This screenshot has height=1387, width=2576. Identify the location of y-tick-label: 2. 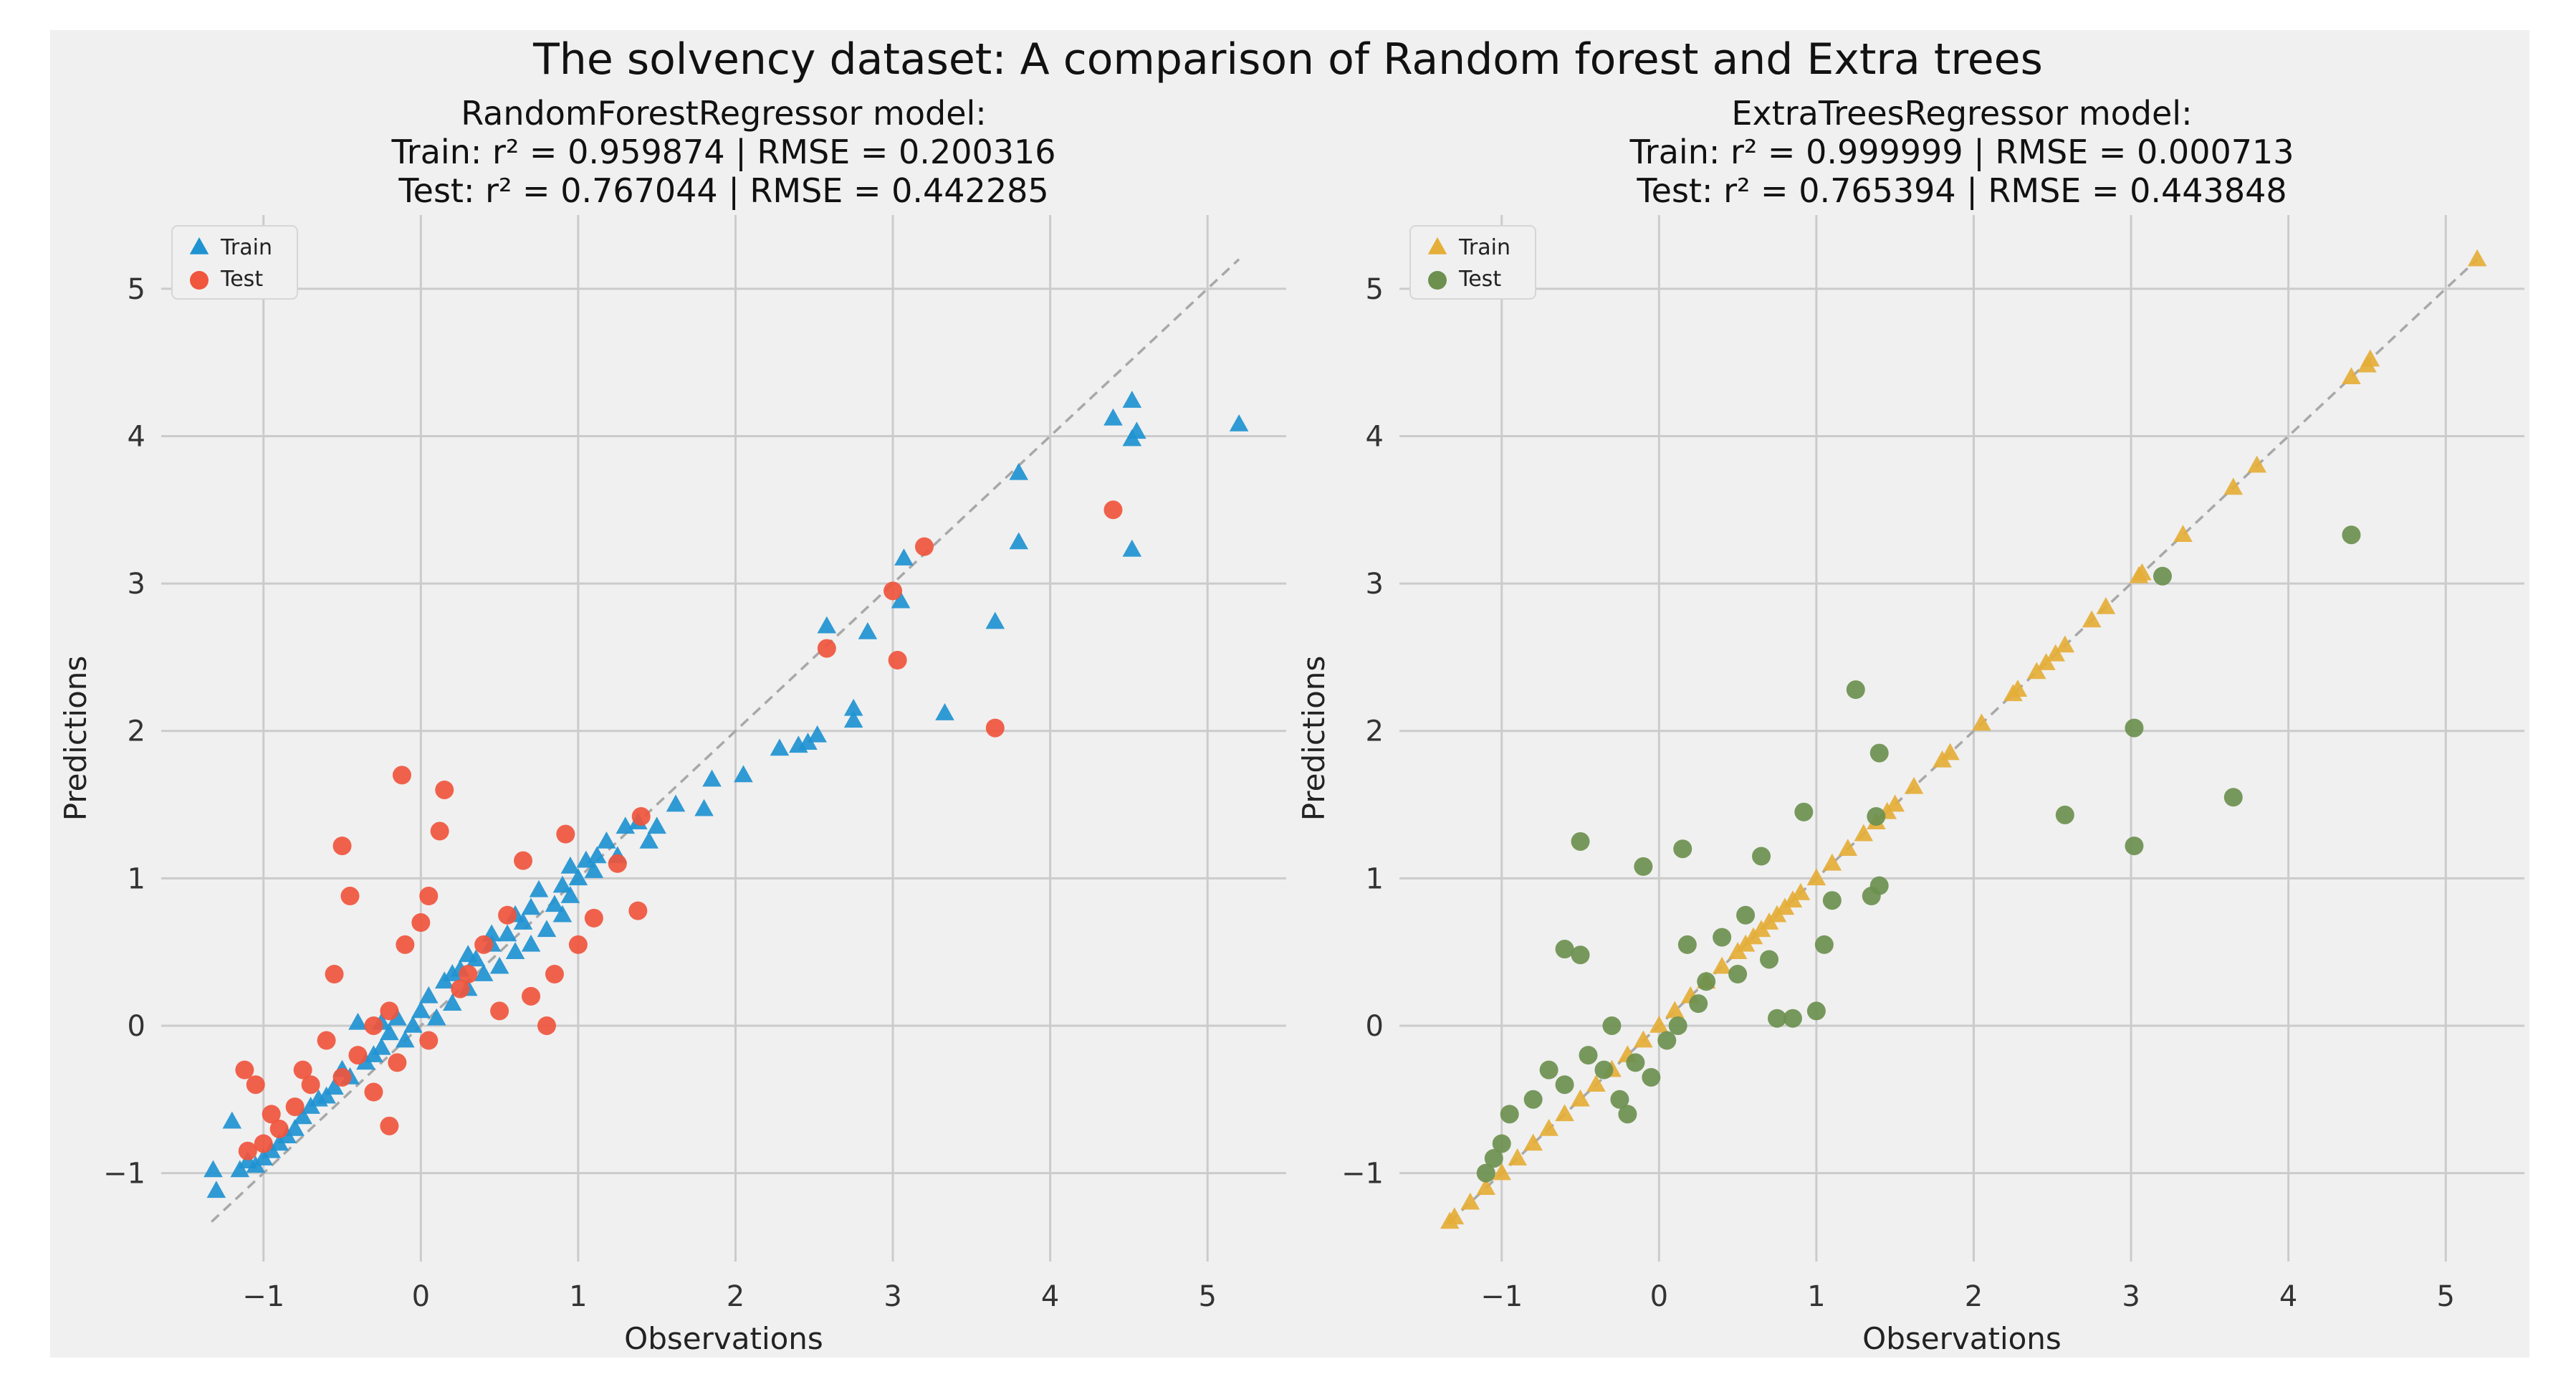
(1375, 731).